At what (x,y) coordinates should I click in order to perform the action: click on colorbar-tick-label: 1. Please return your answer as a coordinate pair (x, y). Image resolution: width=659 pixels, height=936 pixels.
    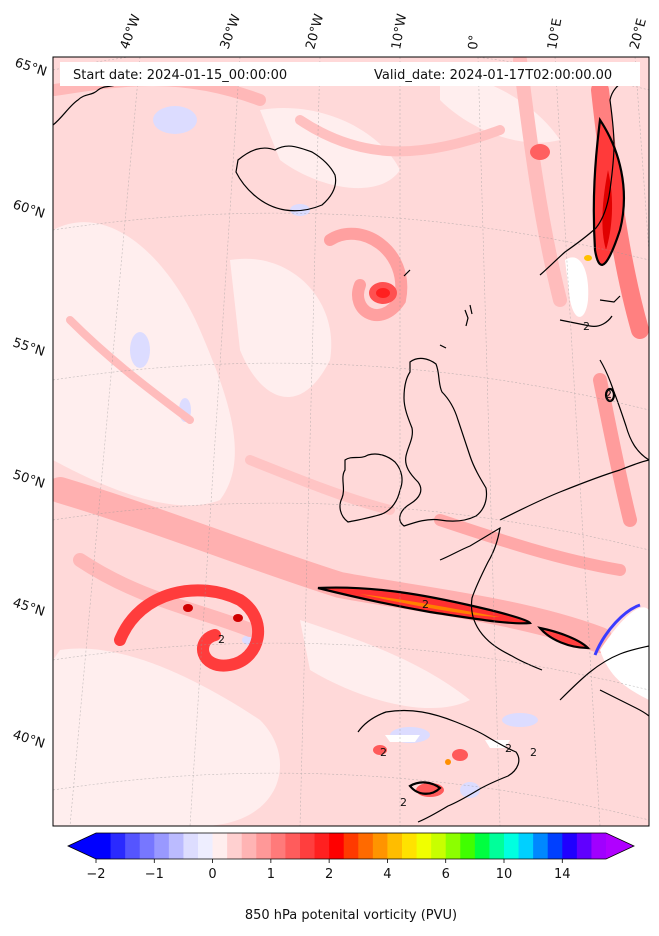
    Looking at the image, I should click on (271, 874).